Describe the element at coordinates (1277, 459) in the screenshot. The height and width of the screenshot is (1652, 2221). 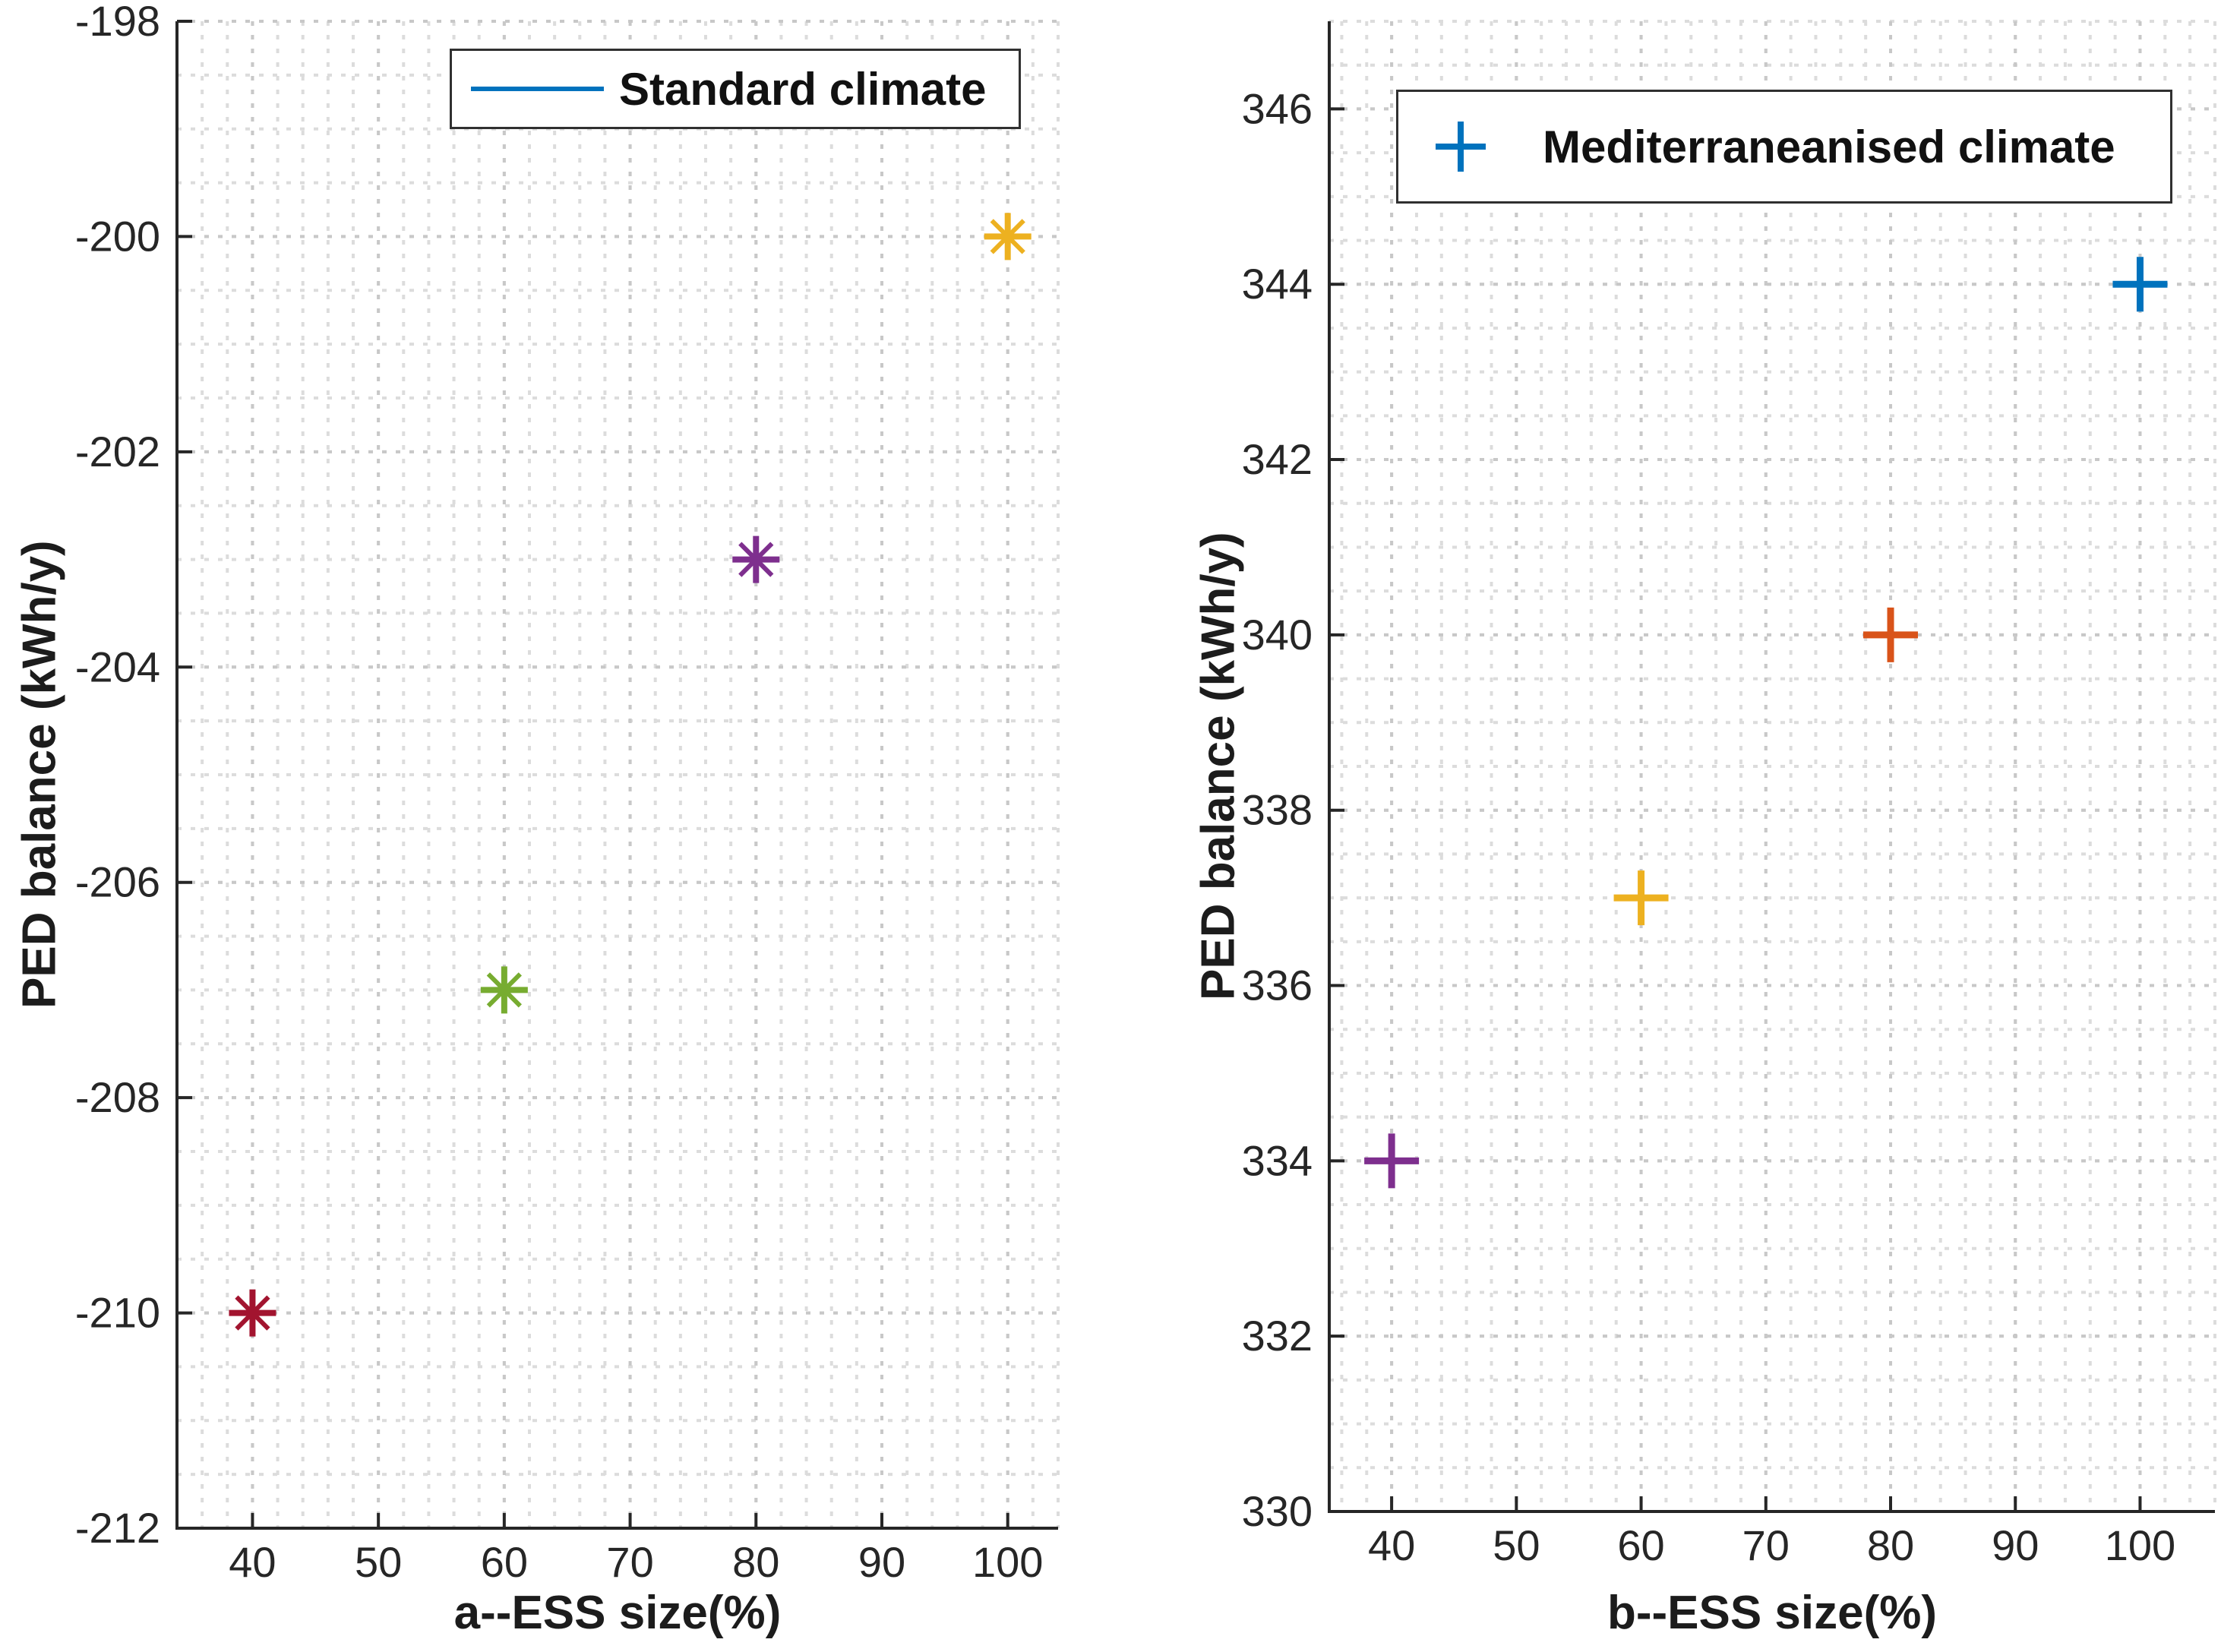
I see `y-tick-label: 342` at that location.